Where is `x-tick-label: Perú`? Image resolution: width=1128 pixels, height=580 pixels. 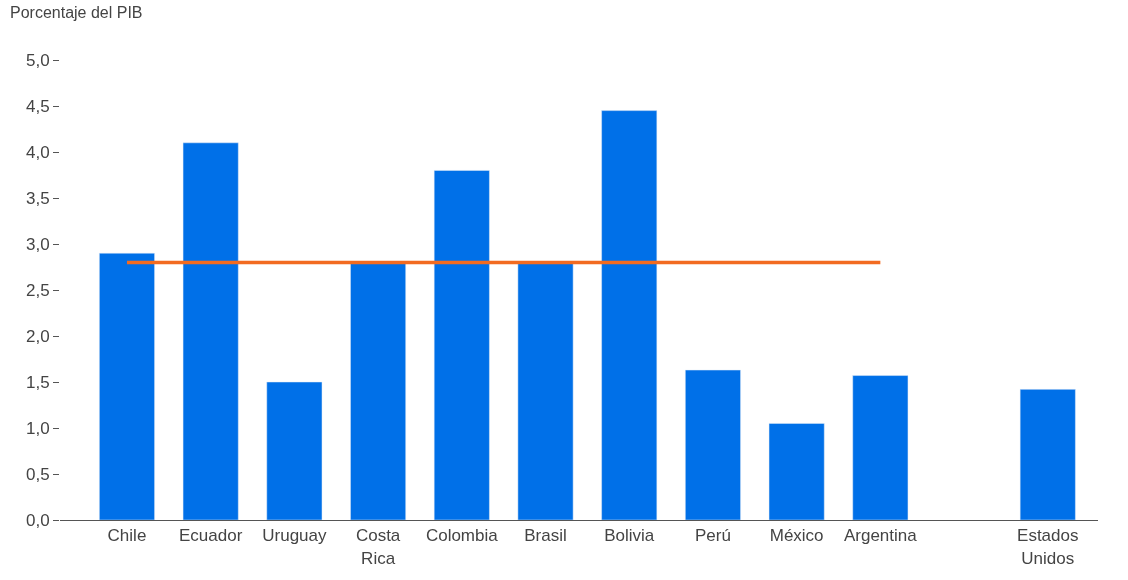
x-tick-label: Perú is located at coordinates (712, 536).